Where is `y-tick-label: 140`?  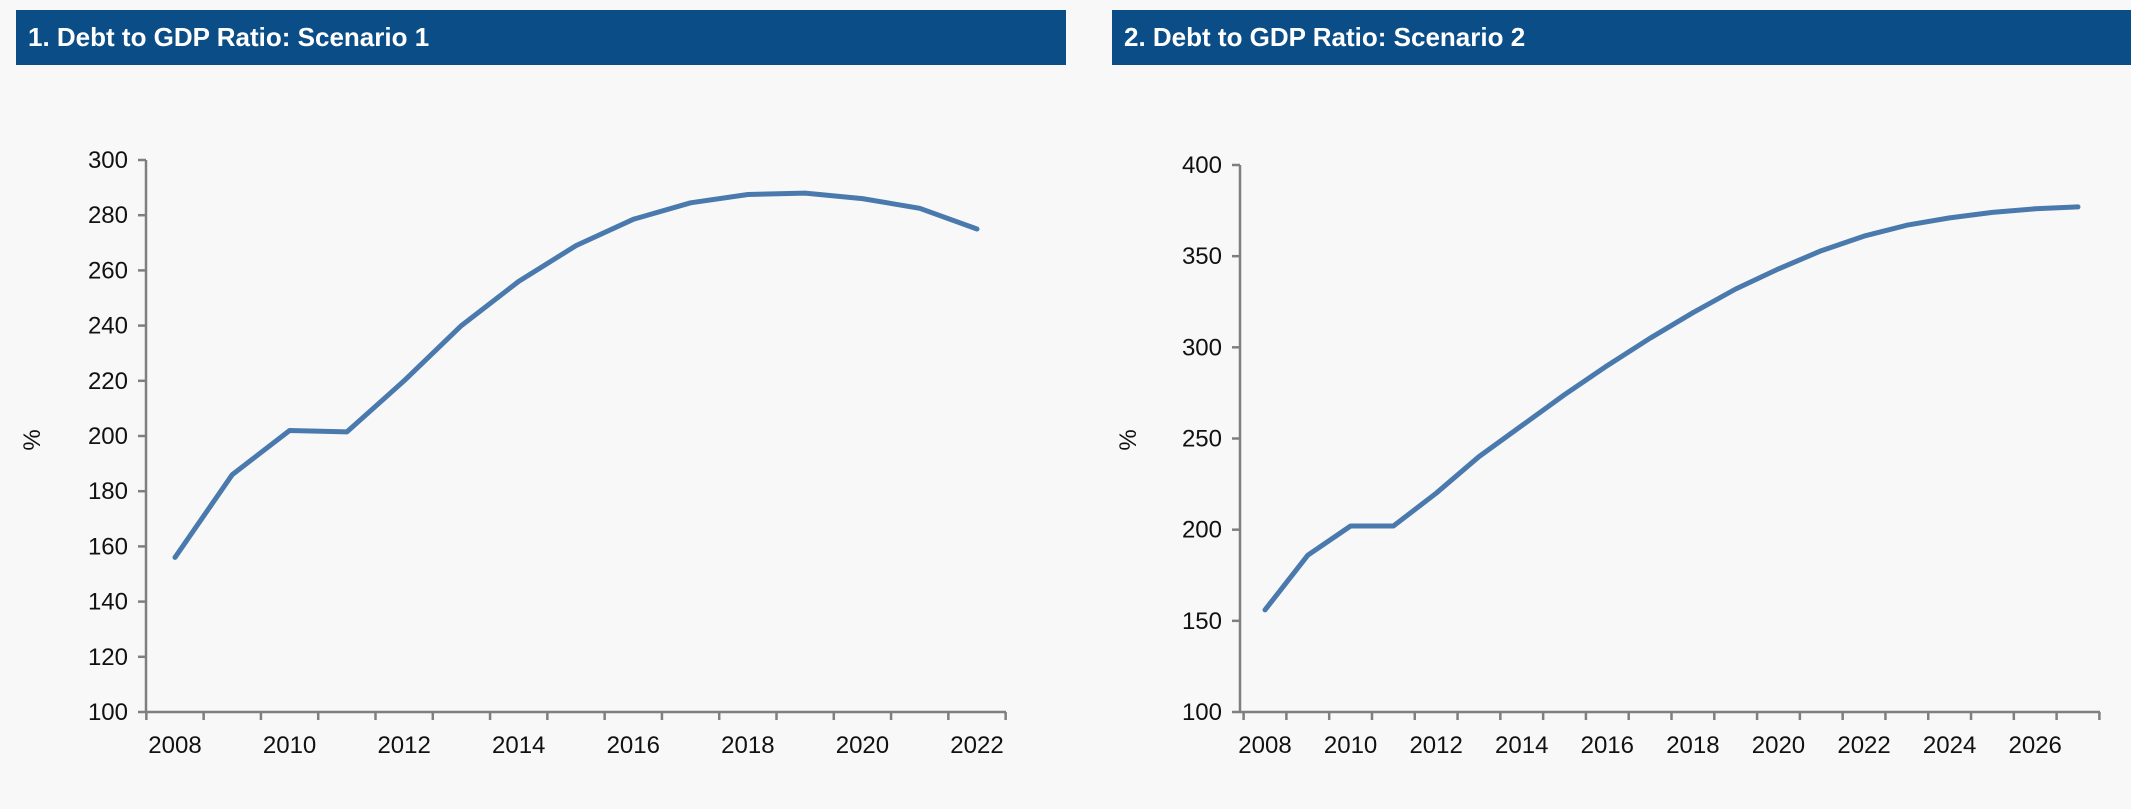 y-tick-label: 140 is located at coordinates (108, 602).